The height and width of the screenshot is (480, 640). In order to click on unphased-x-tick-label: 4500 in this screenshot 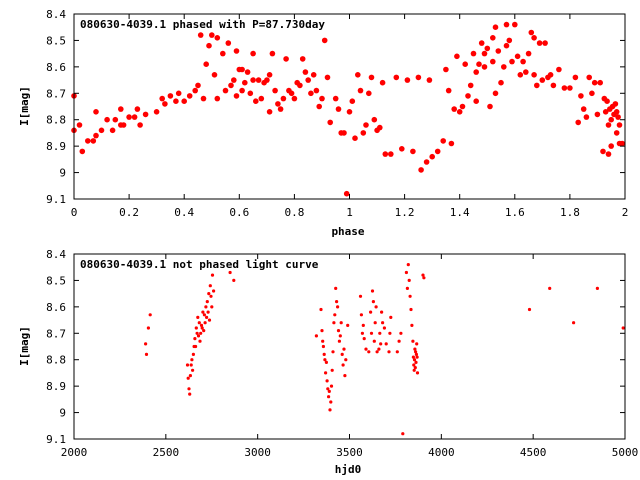, I will do `click(533, 452)`.